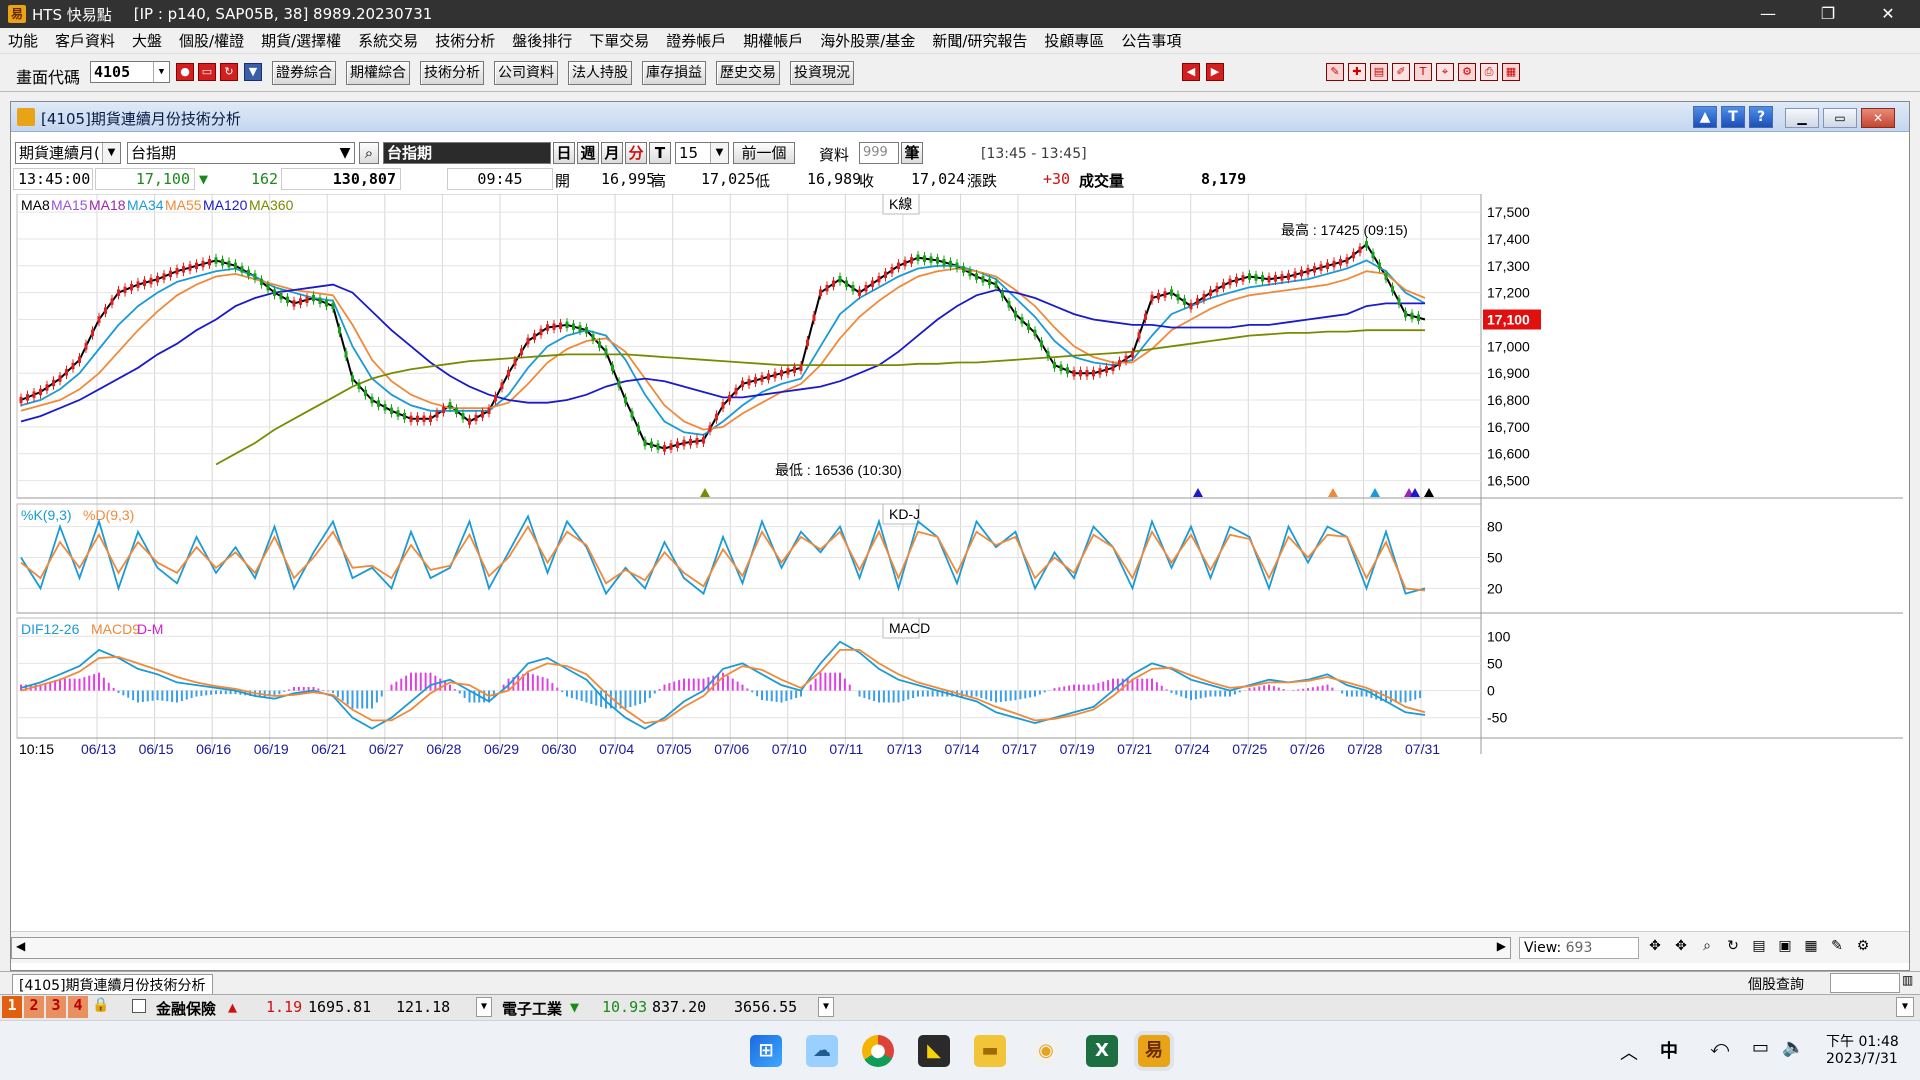  I want to click on menu-item: 客戶資料, so click(85, 41).